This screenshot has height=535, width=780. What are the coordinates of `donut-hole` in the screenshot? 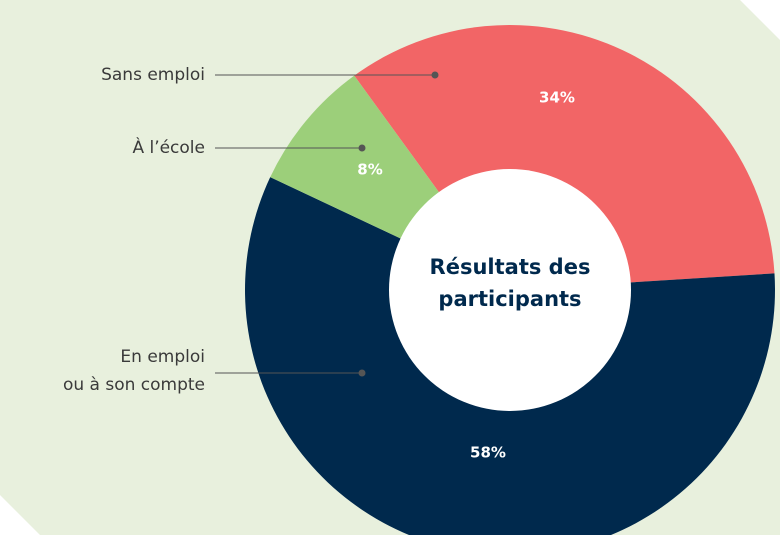 It's located at (510, 290).